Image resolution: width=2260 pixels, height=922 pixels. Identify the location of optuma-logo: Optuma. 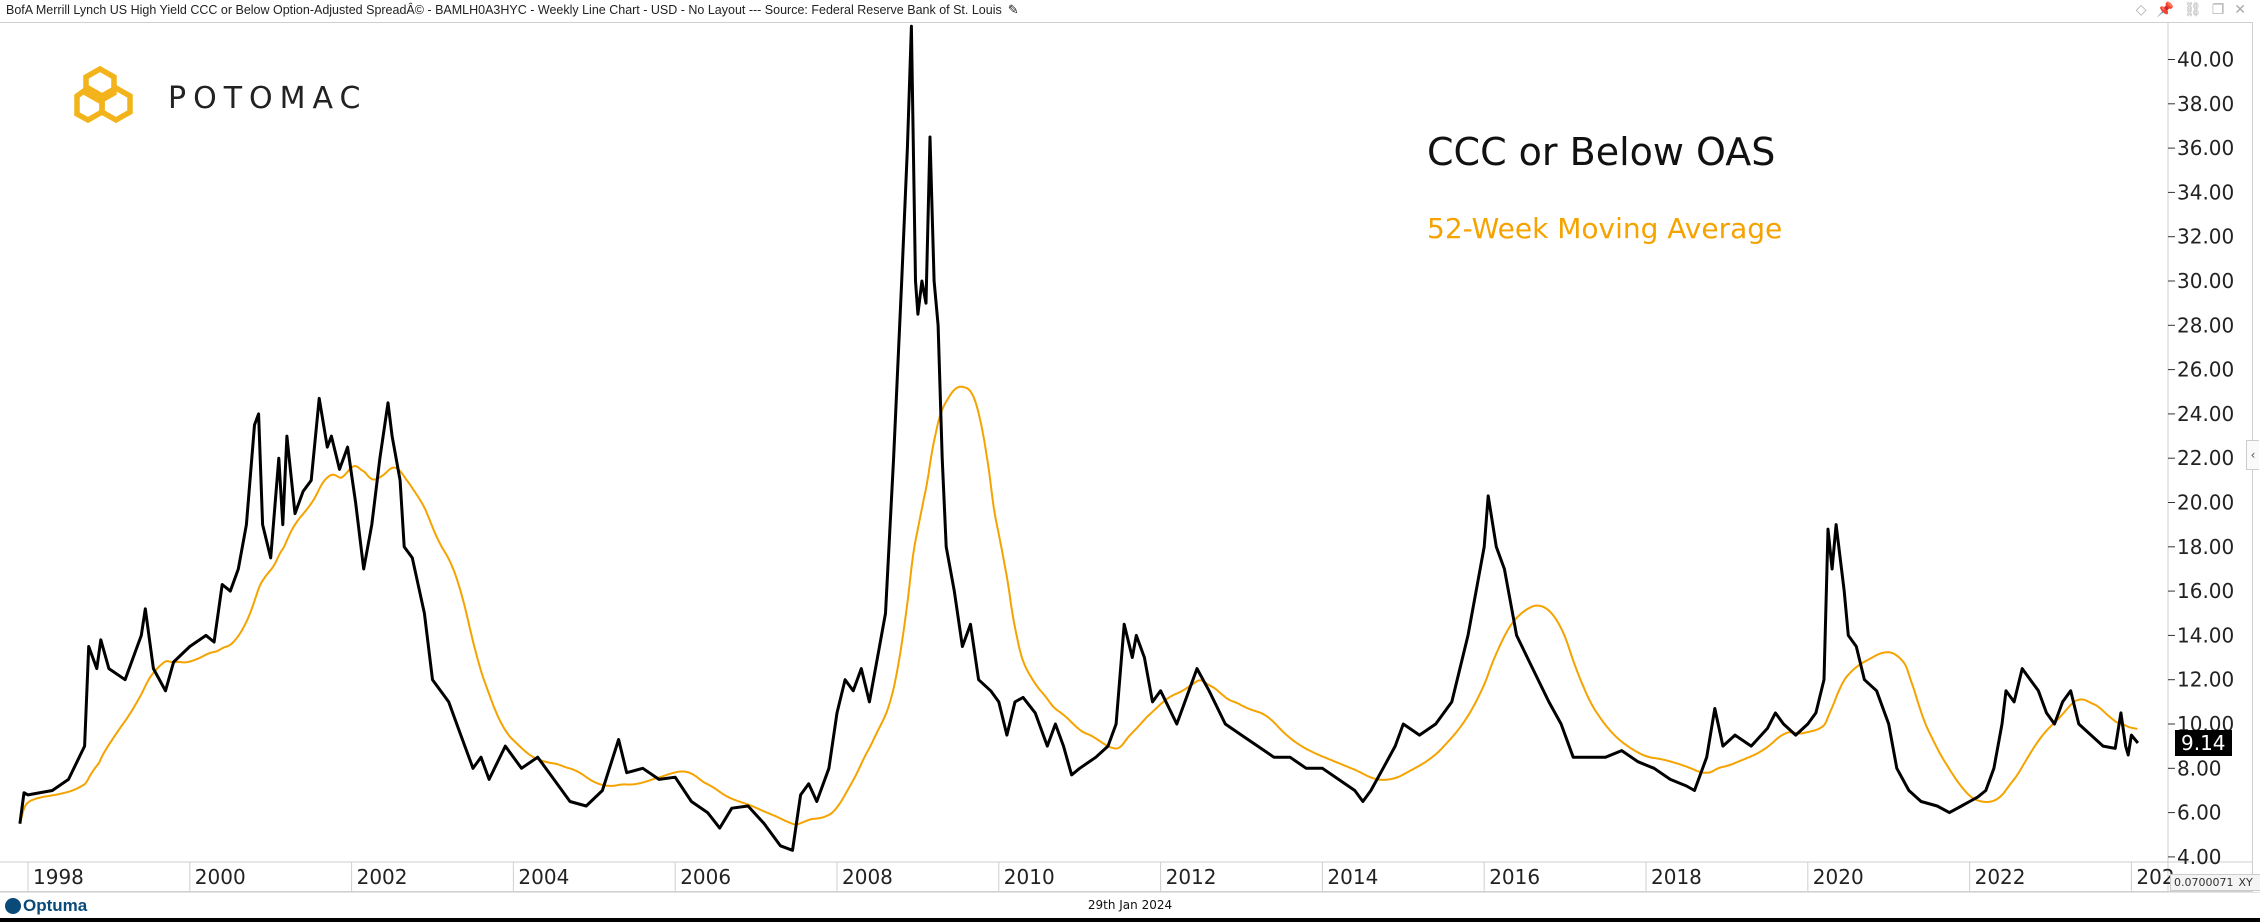
(46, 906).